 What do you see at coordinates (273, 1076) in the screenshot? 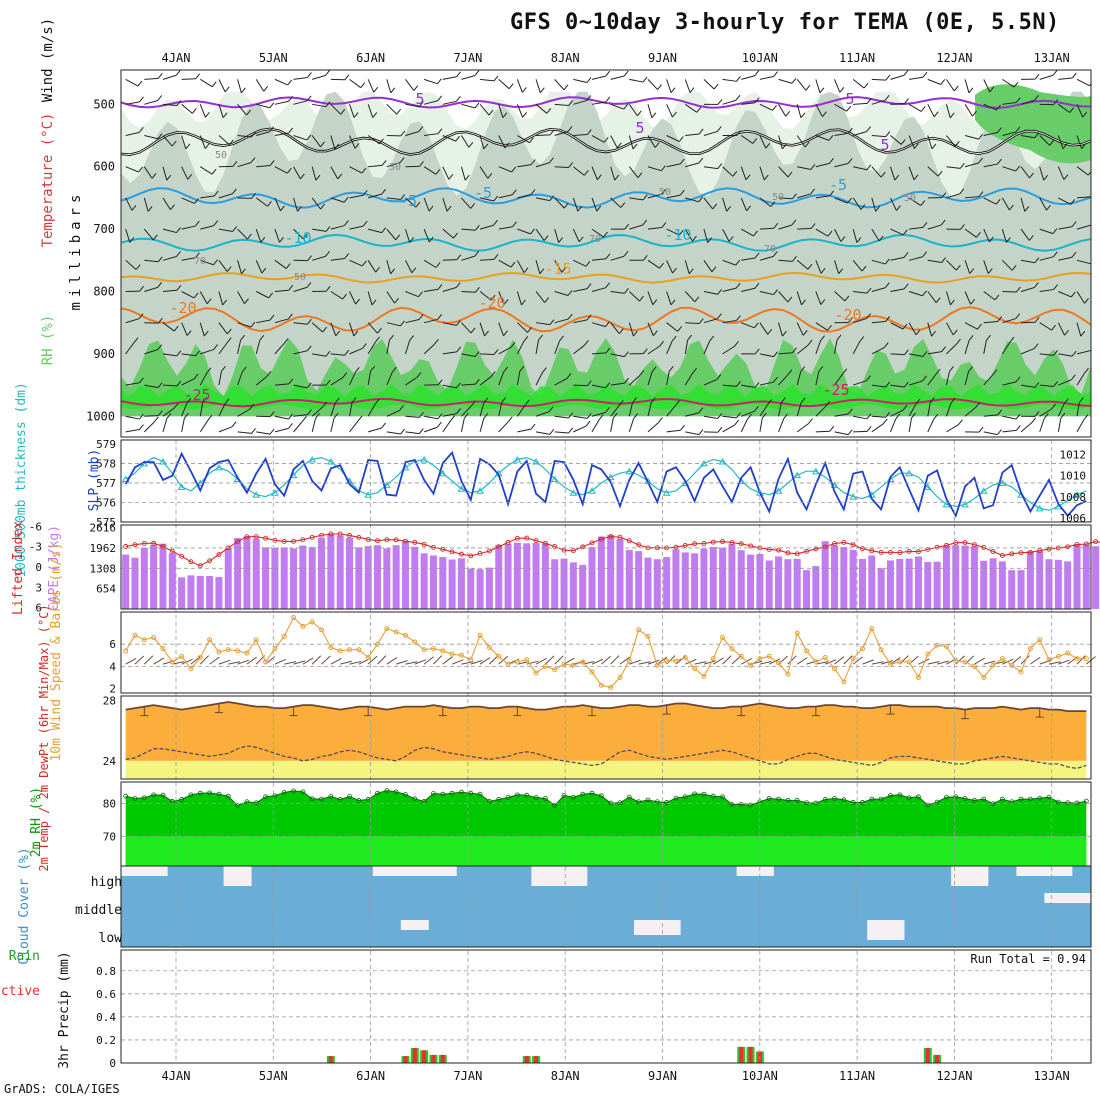
I see `day-label-bottom: 5JAN` at bounding box center [273, 1076].